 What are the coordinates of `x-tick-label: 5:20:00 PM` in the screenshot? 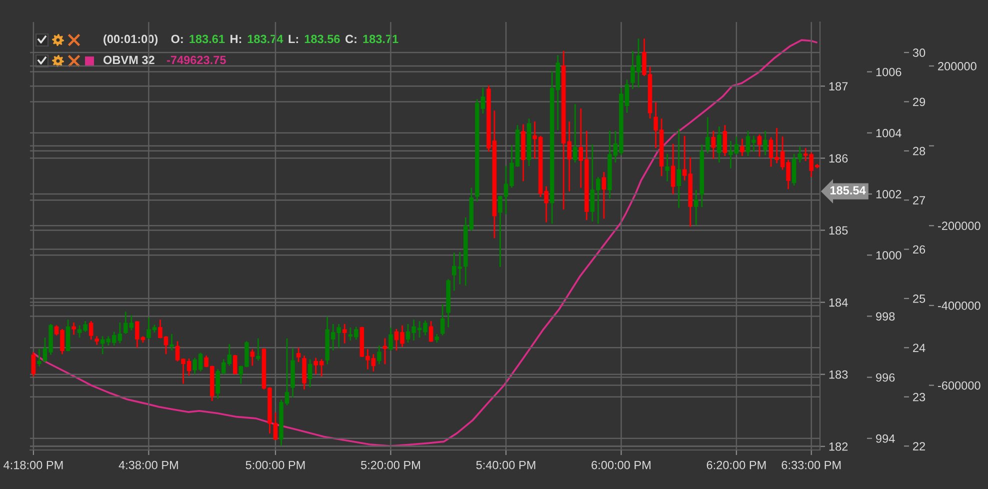 It's located at (390, 465).